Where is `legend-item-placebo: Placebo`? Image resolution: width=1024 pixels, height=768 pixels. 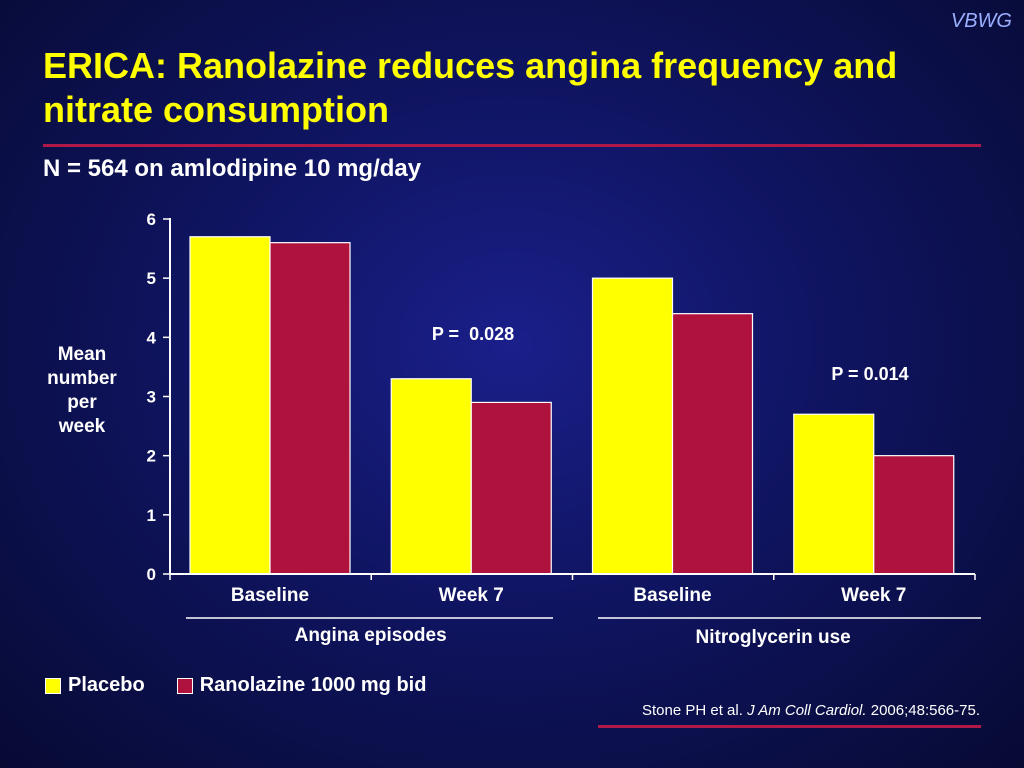
legend-item-placebo: Placebo is located at coordinates (95, 685).